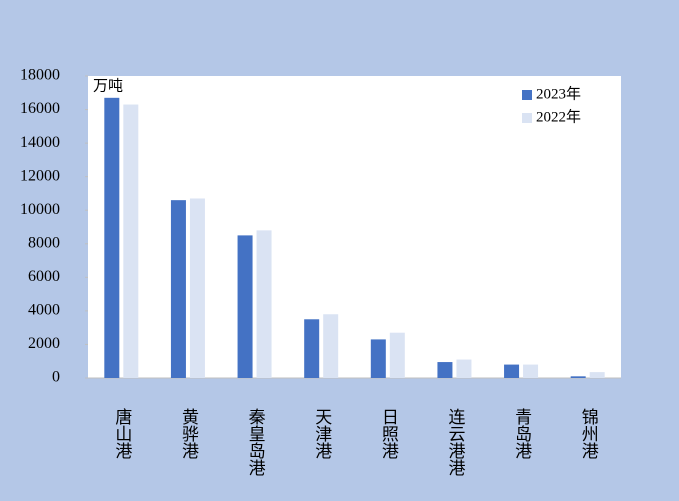 Image resolution: width=679 pixels, height=501 pixels. I want to click on y-tick-label: 8000, so click(44, 242).